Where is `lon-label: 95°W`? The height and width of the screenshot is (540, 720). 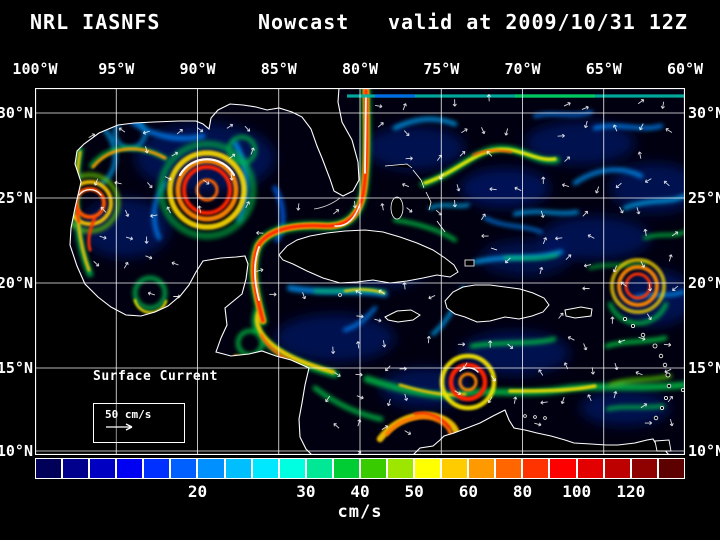
lon-label: 95°W is located at coordinates (116, 69).